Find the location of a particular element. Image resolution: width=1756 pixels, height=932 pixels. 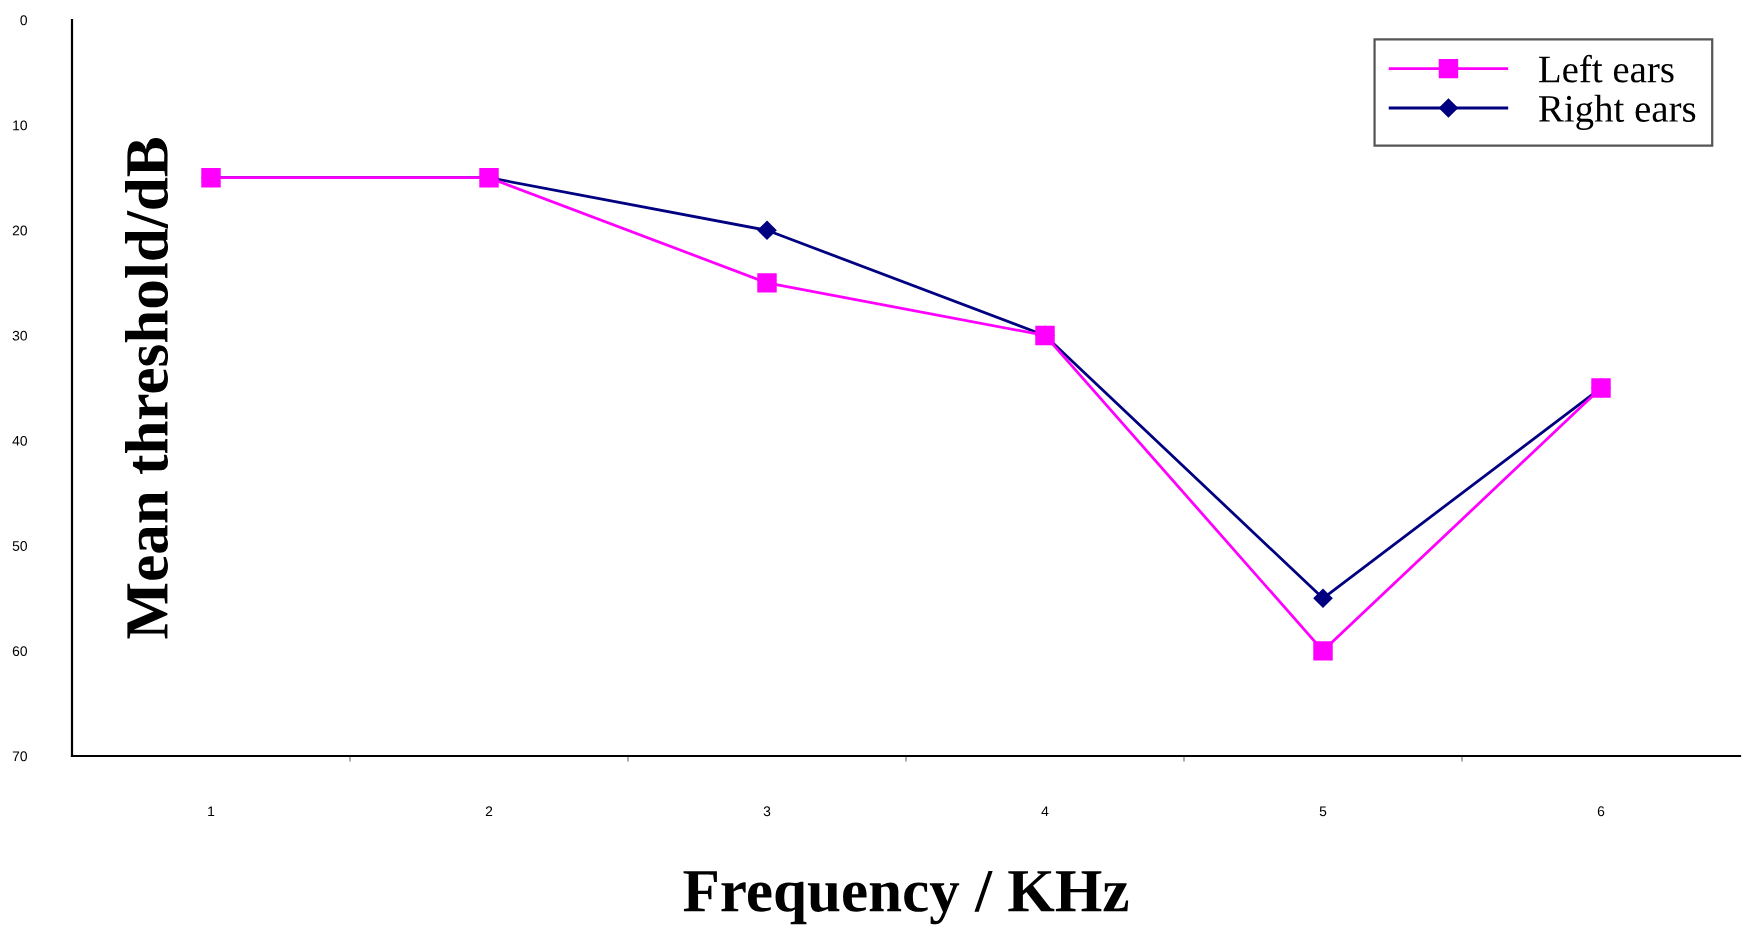

y-axis-title: Mean threshold/dB is located at coordinates (147, 388).